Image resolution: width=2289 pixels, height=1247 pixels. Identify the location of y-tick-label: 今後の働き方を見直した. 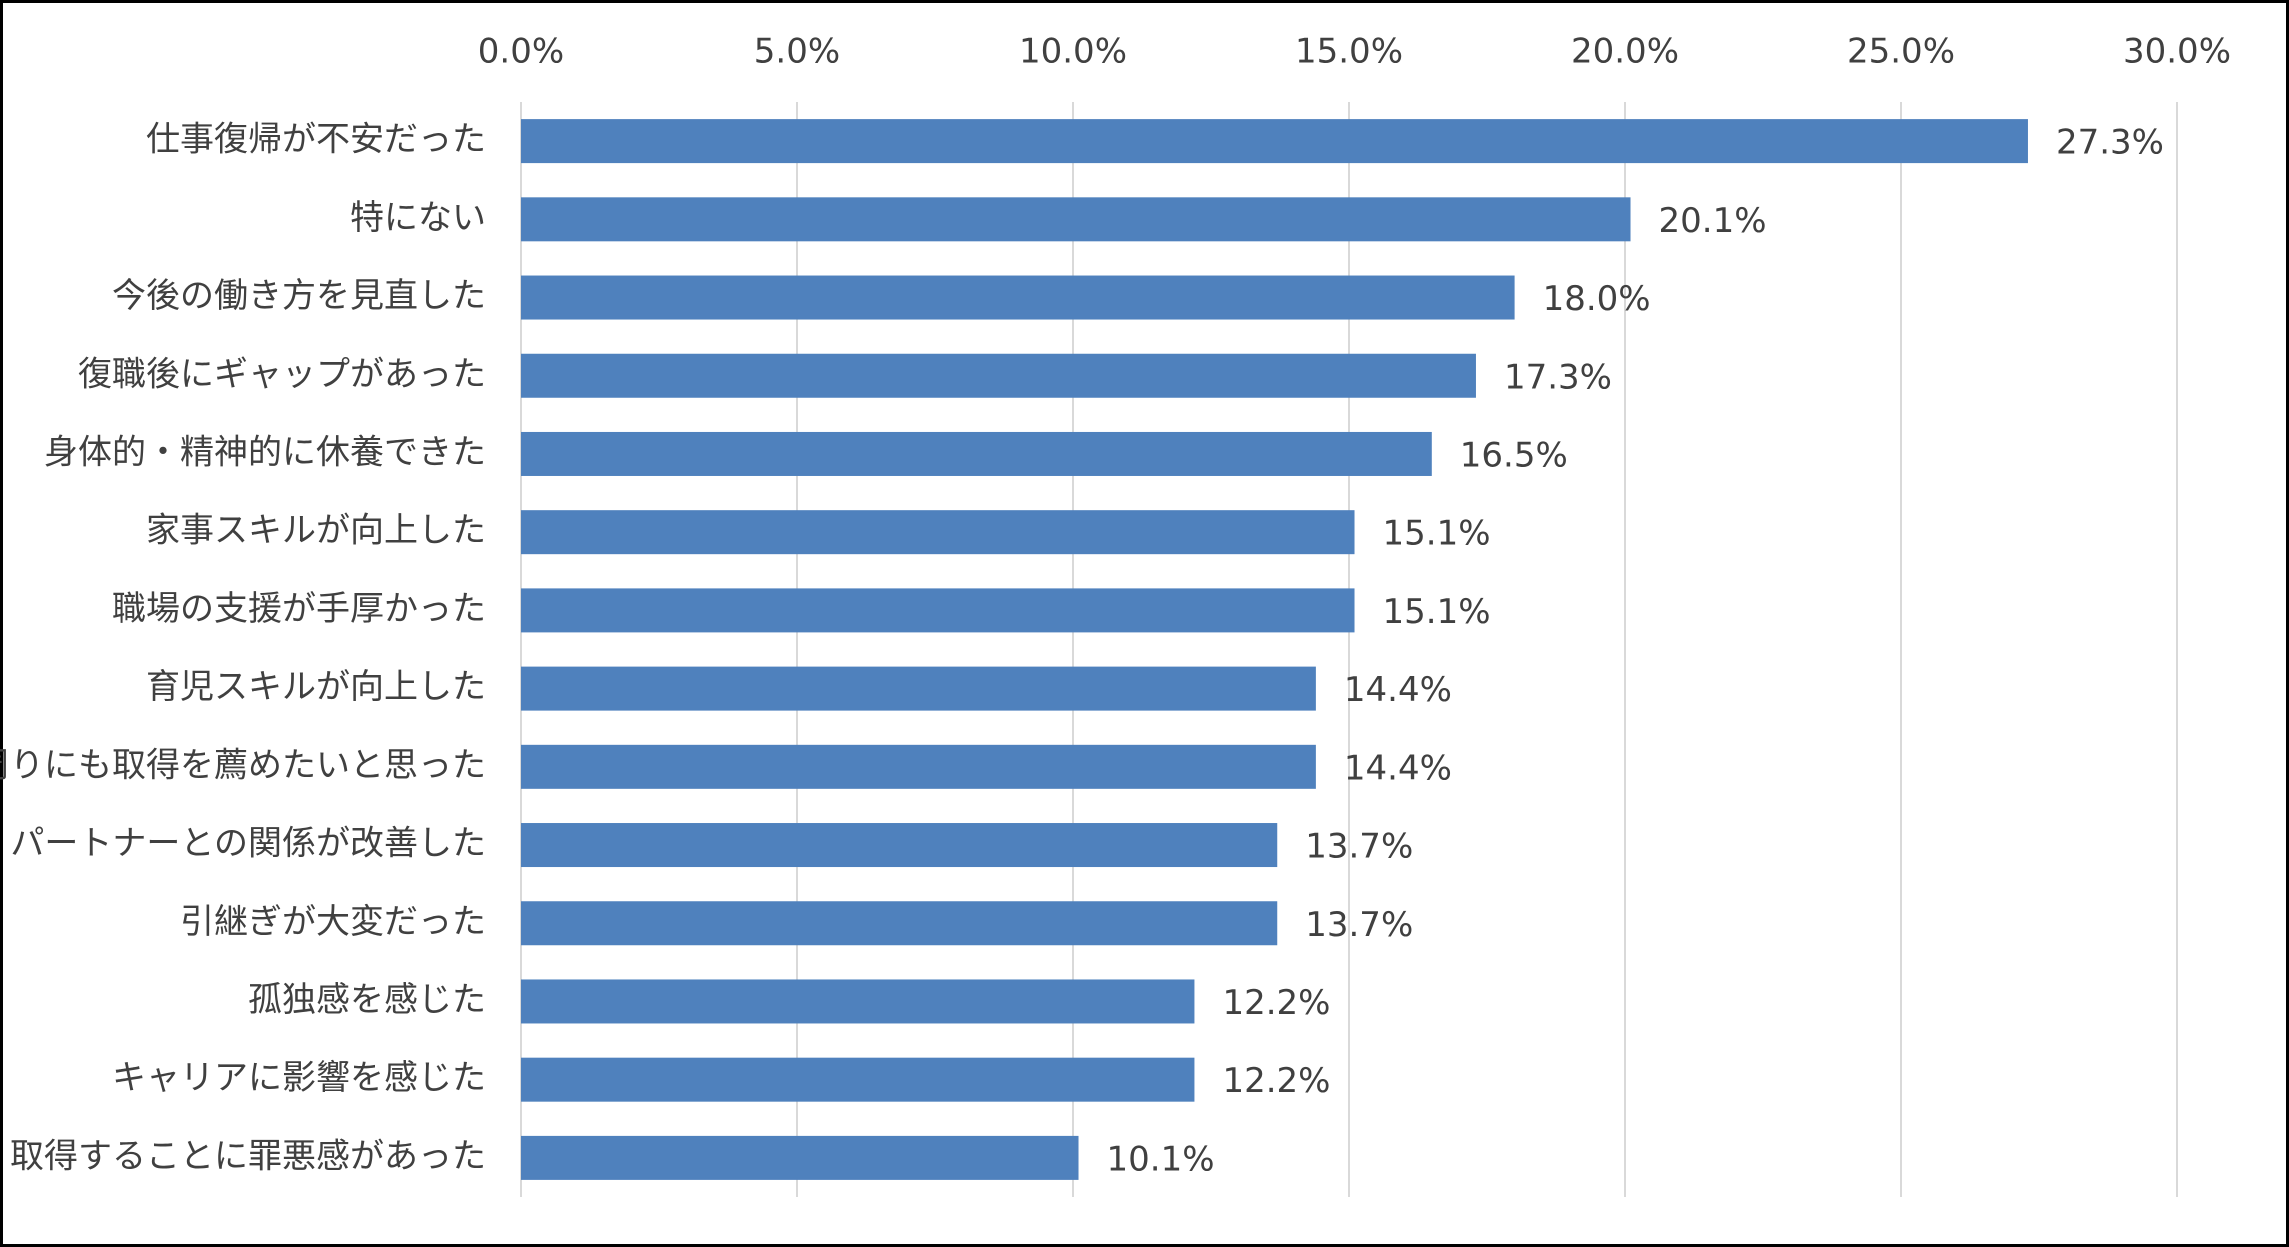
(299, 296).